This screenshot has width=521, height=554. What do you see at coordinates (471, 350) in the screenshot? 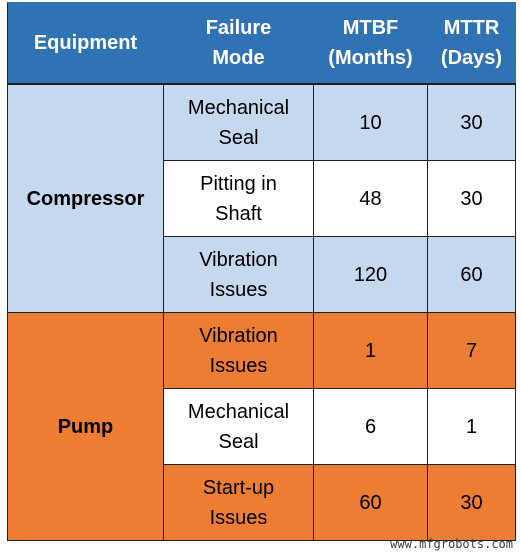
I see `mttr-cell: 7` at bounding box center [471, 350].